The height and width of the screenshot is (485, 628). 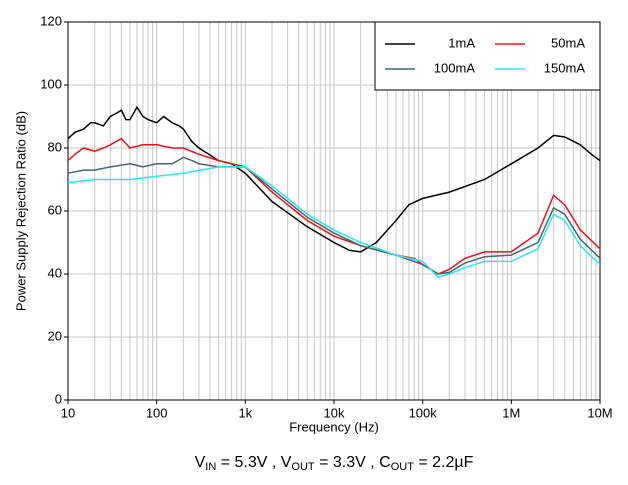 I want to click on y-axis-label: Power Supply Rejection Ratio (dB), so click(x=20, y=211).